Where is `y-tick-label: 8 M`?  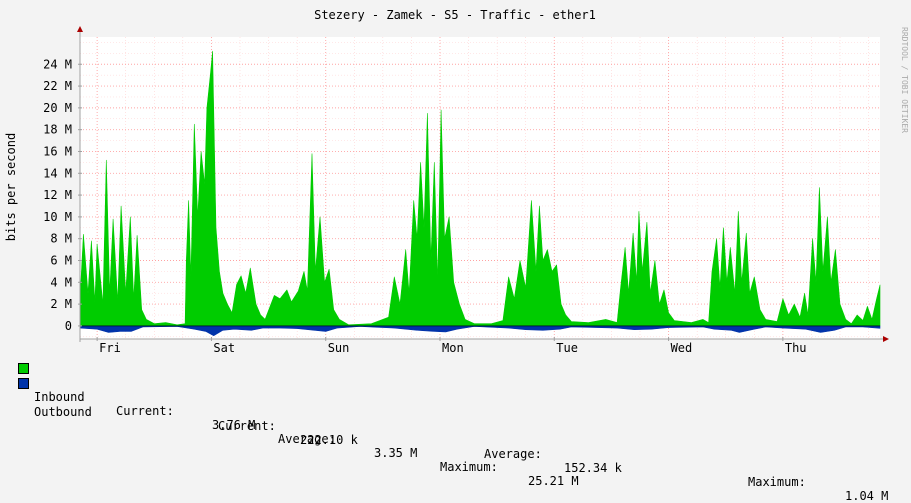
y-tick-label: 8 M is located at coordinates (61, 239).